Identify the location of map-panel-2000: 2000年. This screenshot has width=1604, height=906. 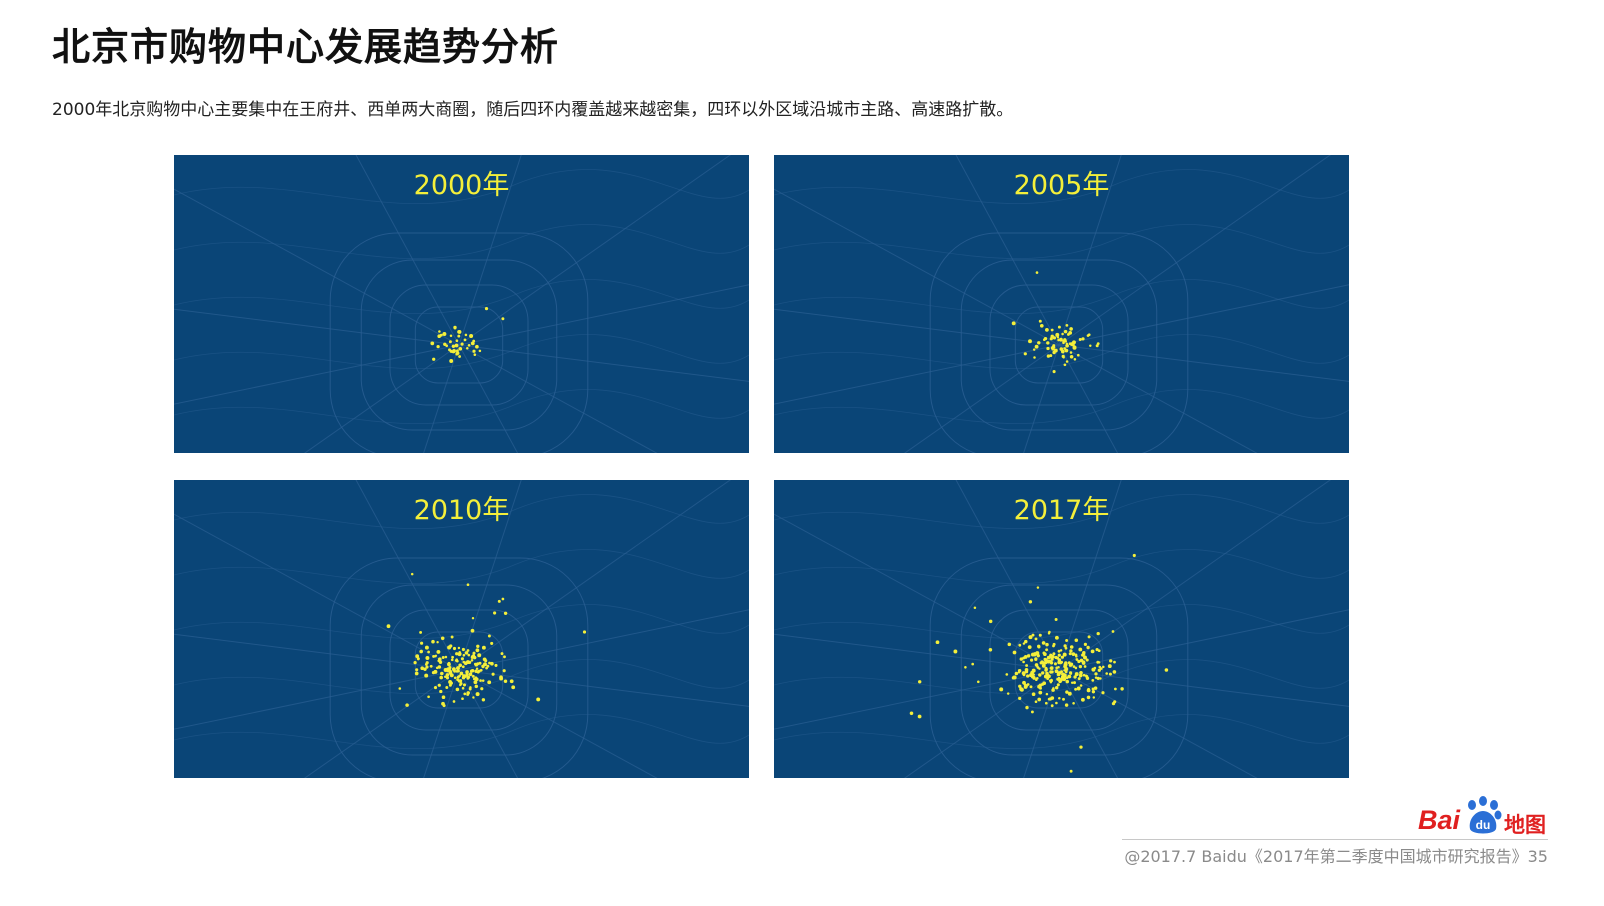
(461, 304).